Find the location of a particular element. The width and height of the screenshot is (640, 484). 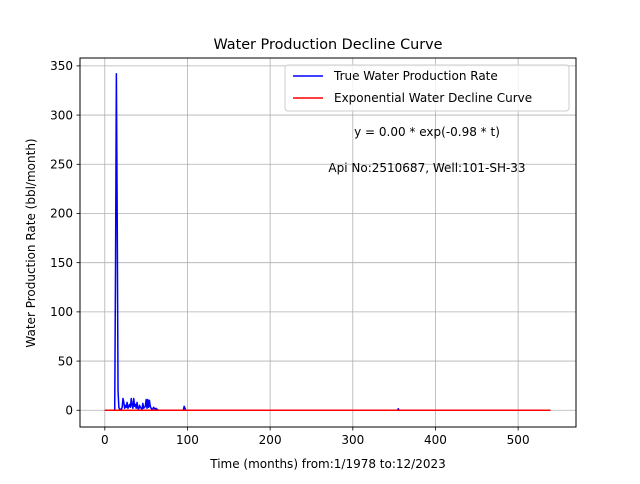

y-tick-label: 300 is located at coordinates (61, 115).